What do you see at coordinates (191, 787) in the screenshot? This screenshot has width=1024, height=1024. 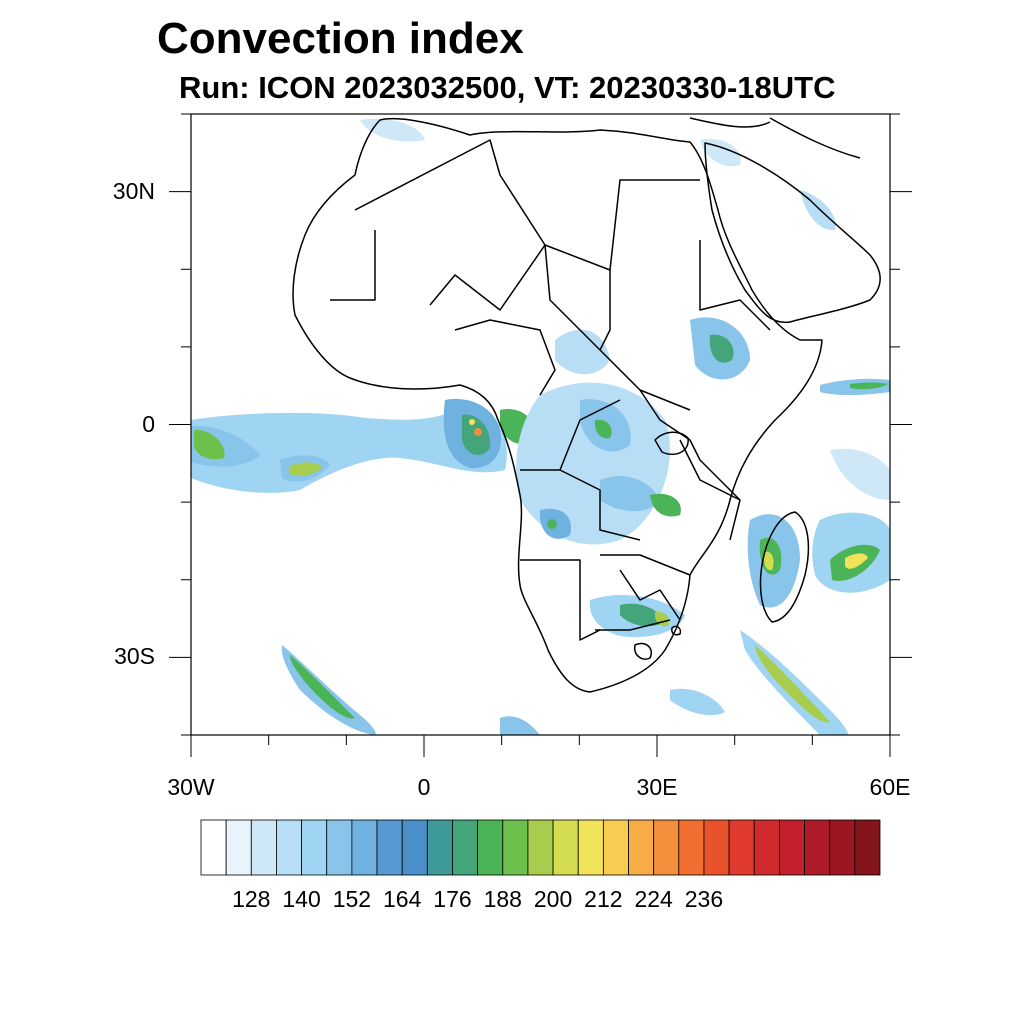 I see `lon-tick-label: 30W` at bounding box center [191, 787].